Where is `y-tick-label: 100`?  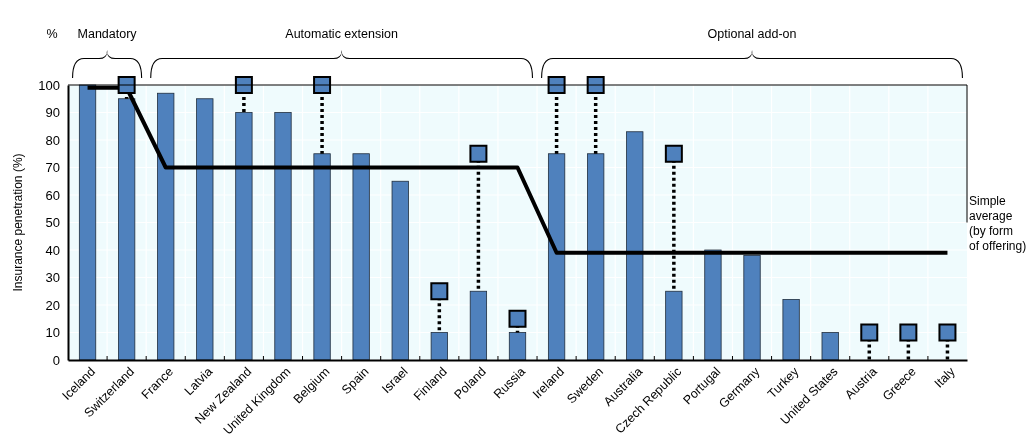
y-tick-label: 100 is located at coordinates (49, 85).